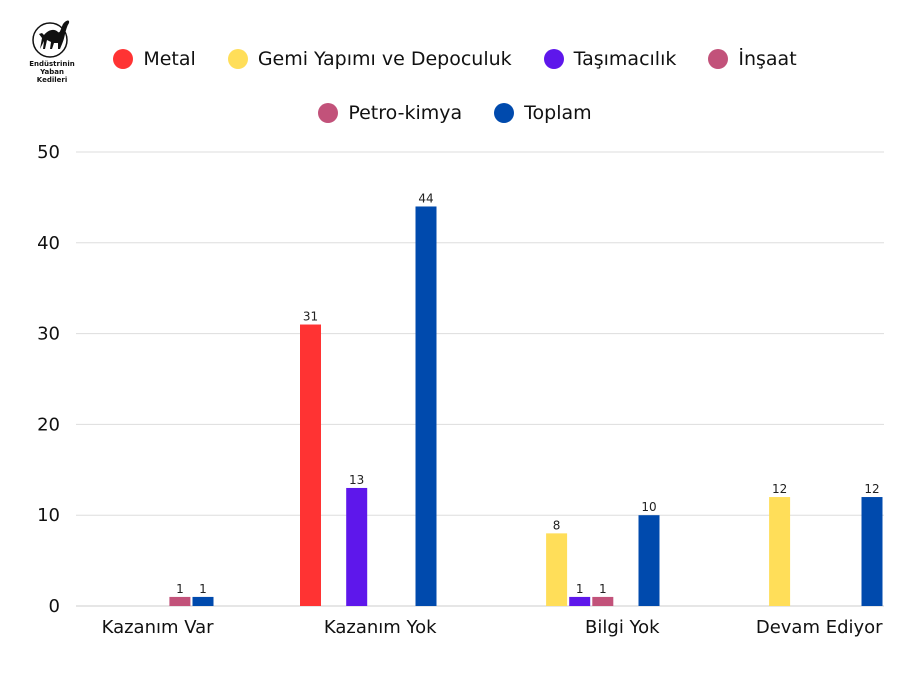  I want to click on legend-item-toplam: Toplam, so click(543, 113).